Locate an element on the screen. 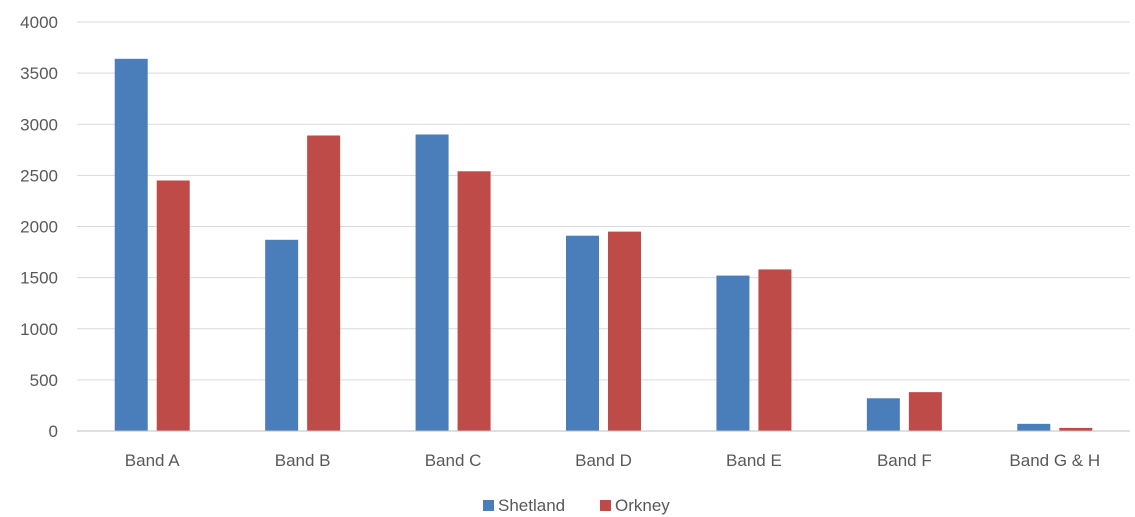 This screenshot has height=517, width=1135. x-category-label: Band B is located at coordinates (303, 460).